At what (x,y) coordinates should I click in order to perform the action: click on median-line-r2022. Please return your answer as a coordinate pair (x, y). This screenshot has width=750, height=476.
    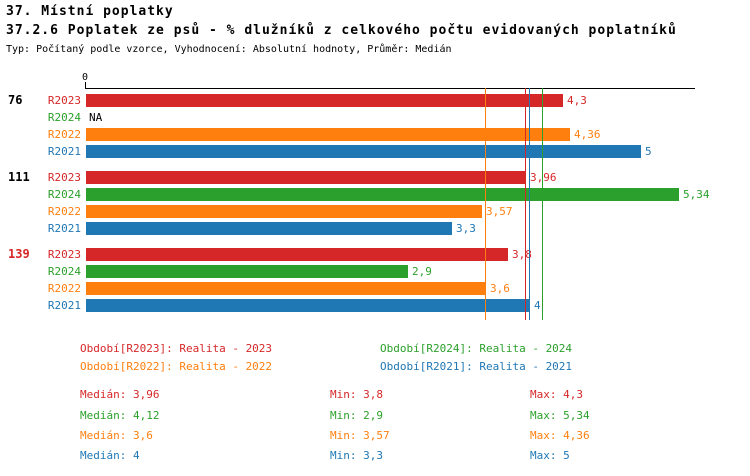
    Looking at the image, I should click on (485, 204).